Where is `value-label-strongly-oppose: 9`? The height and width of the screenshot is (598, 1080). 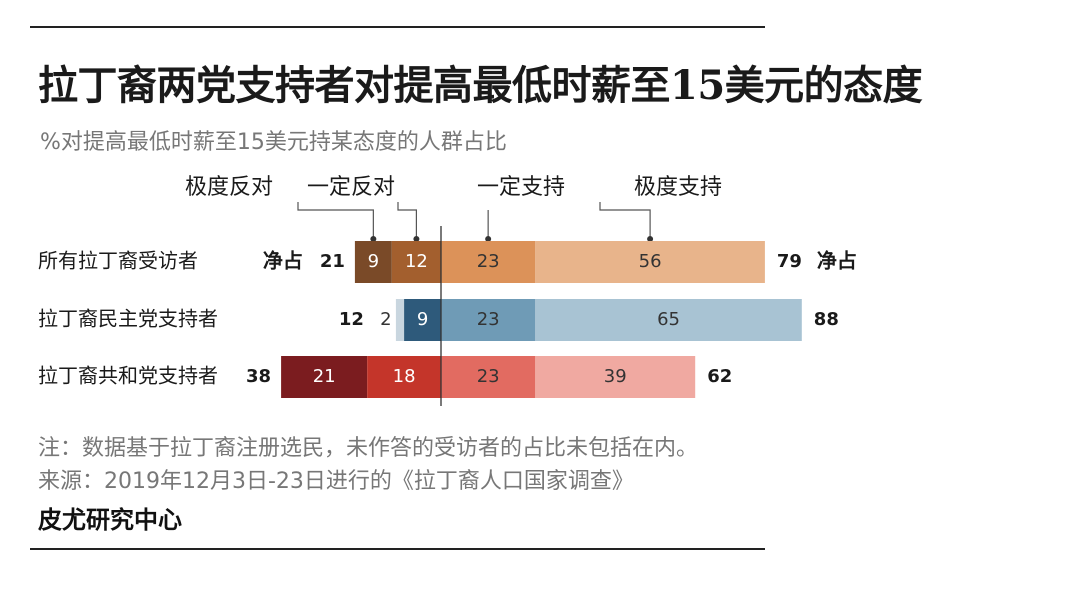
value-label-strongly-oppose: 9 is located at coordinates (373, 261).